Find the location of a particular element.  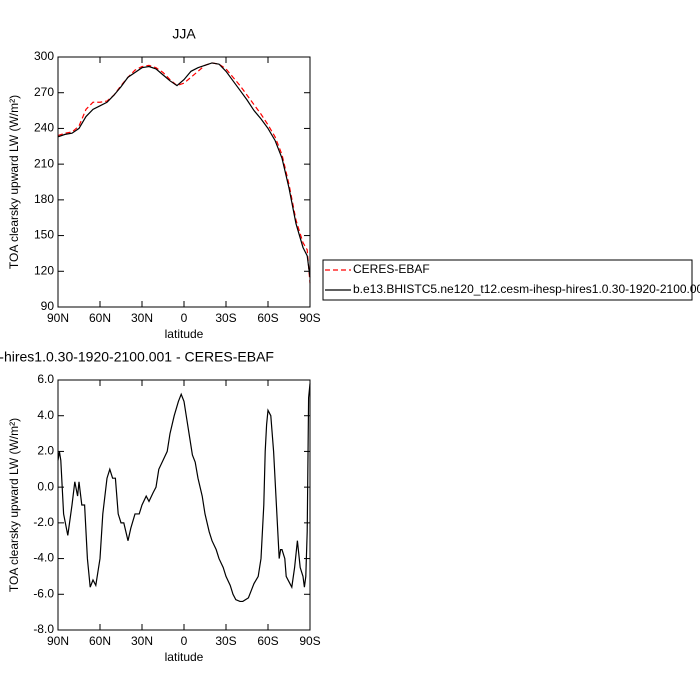

y-tick-label: 4.0 is located at coordinates (45, 415).